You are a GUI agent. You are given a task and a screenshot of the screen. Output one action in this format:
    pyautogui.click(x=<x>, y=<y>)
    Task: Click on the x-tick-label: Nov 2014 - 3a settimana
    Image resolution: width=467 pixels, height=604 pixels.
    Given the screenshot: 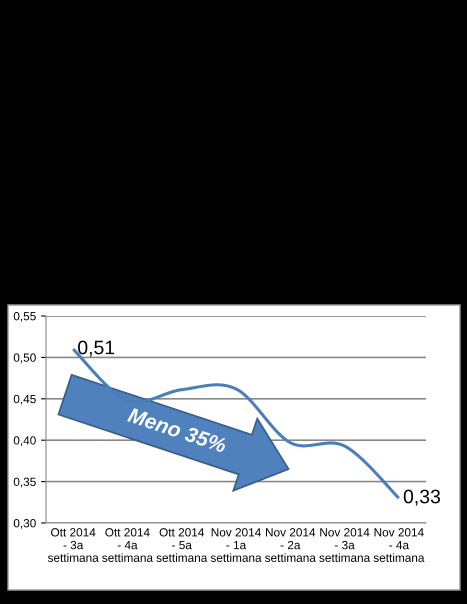 What is the action you would take?
    pyautogui.click(x=344, y=545)
    